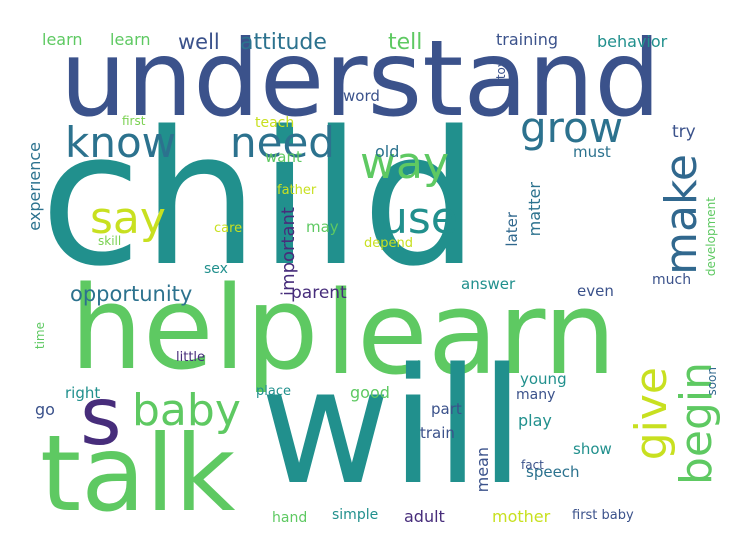  I want to click on word-young: young, so click(543, 379).